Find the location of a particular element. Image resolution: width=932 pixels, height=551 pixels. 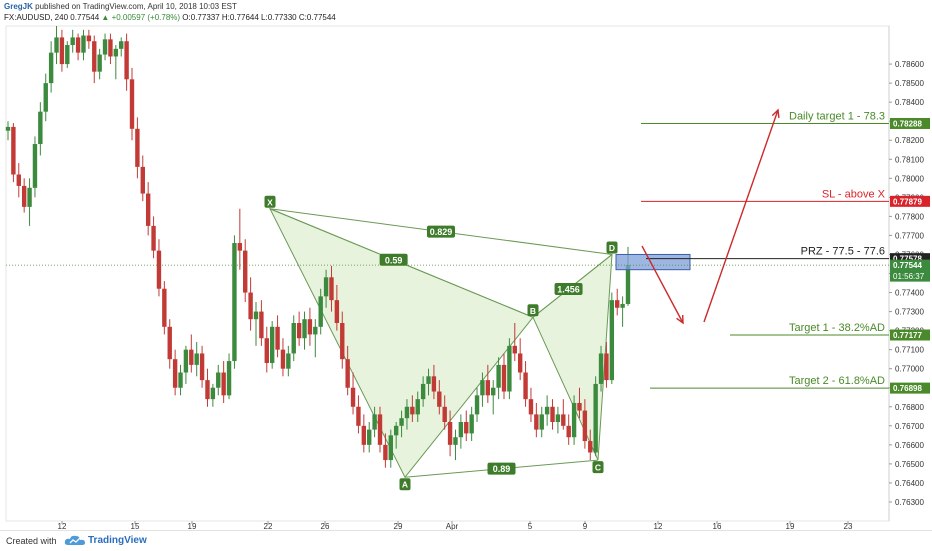

x-tick-label: 12 is located at coordinates (658, 526).